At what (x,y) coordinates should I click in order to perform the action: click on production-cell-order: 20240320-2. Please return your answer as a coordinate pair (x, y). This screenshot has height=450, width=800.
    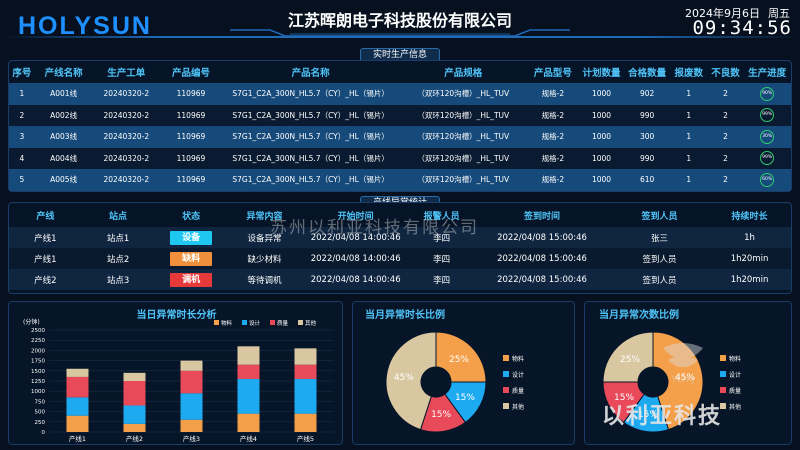
    Looking at the image, I should click on (126, 137).